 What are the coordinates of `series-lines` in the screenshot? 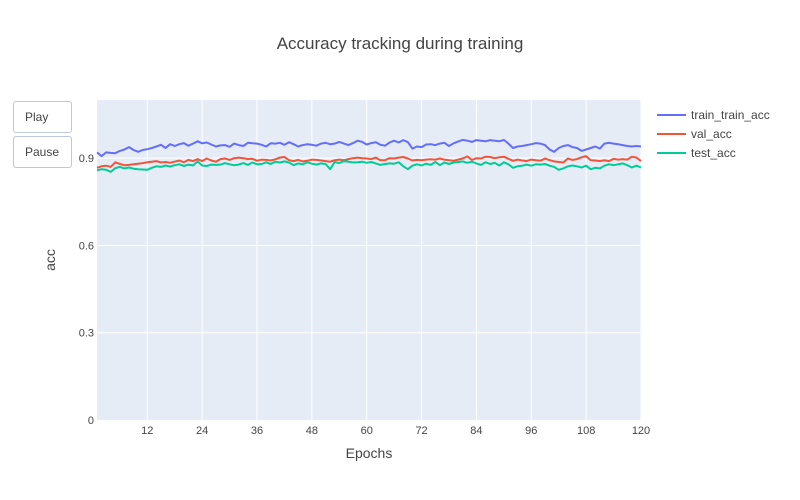 It's located at (369, 155).